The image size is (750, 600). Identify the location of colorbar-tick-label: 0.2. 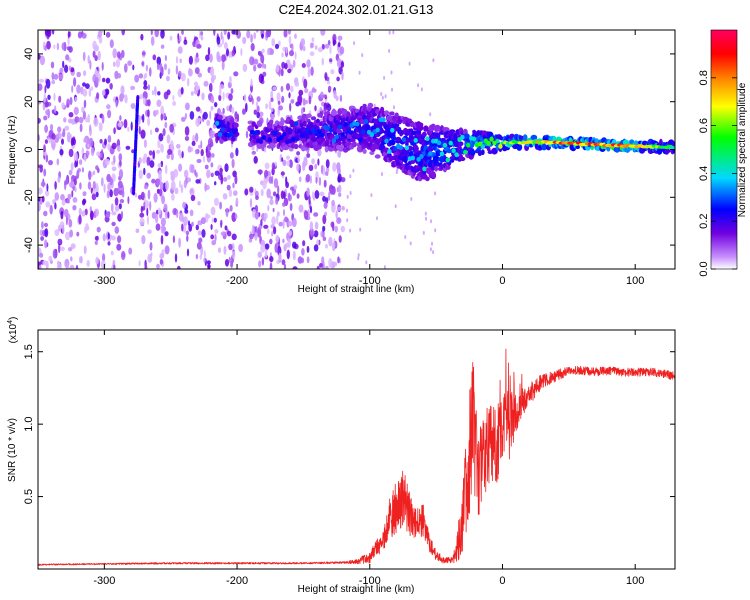
(704, 221).